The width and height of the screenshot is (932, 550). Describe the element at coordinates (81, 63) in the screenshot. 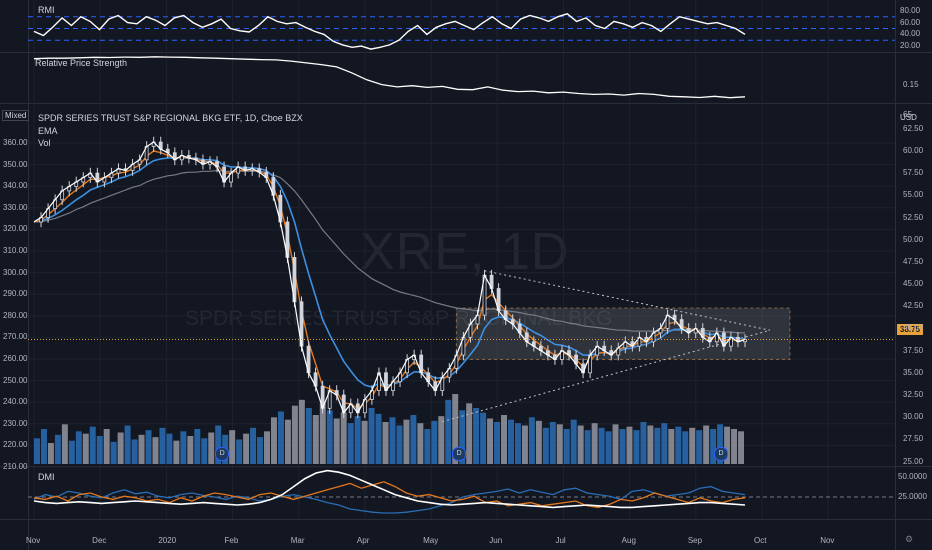

I see `rps-title: Relative Price Strength` at that location.